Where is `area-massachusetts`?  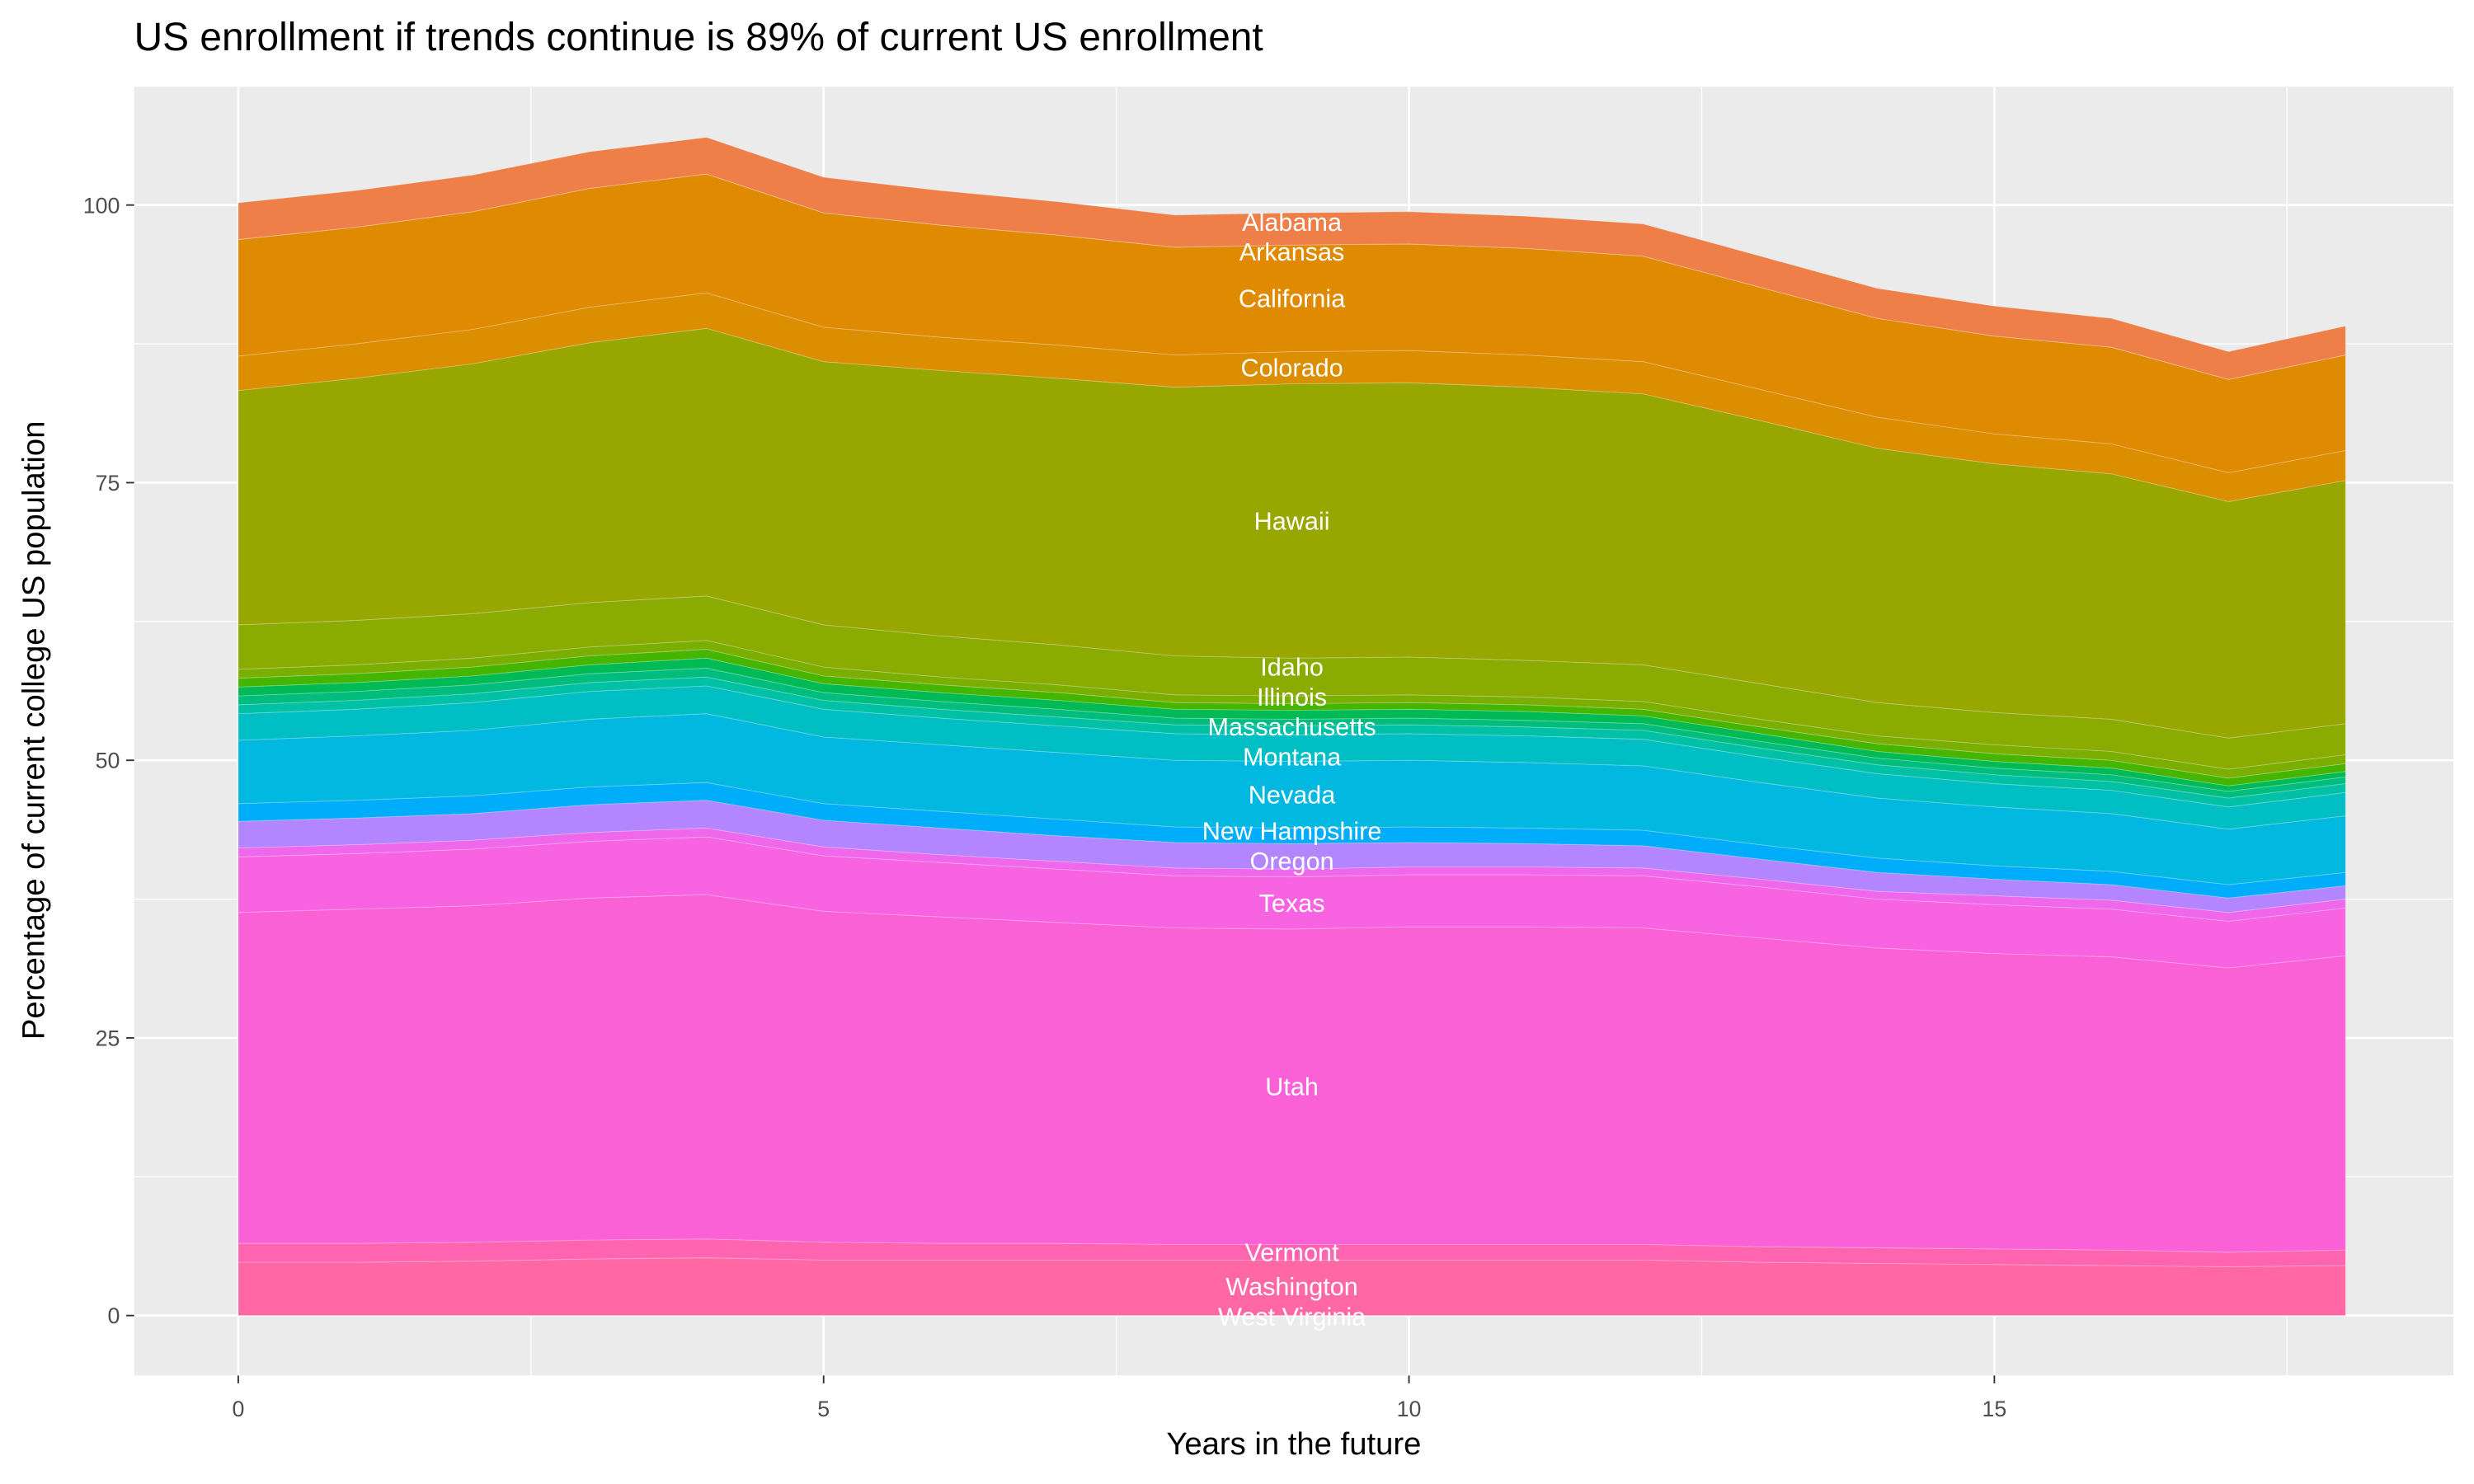 area-massachusetts is located at coordinates (1292, 733).